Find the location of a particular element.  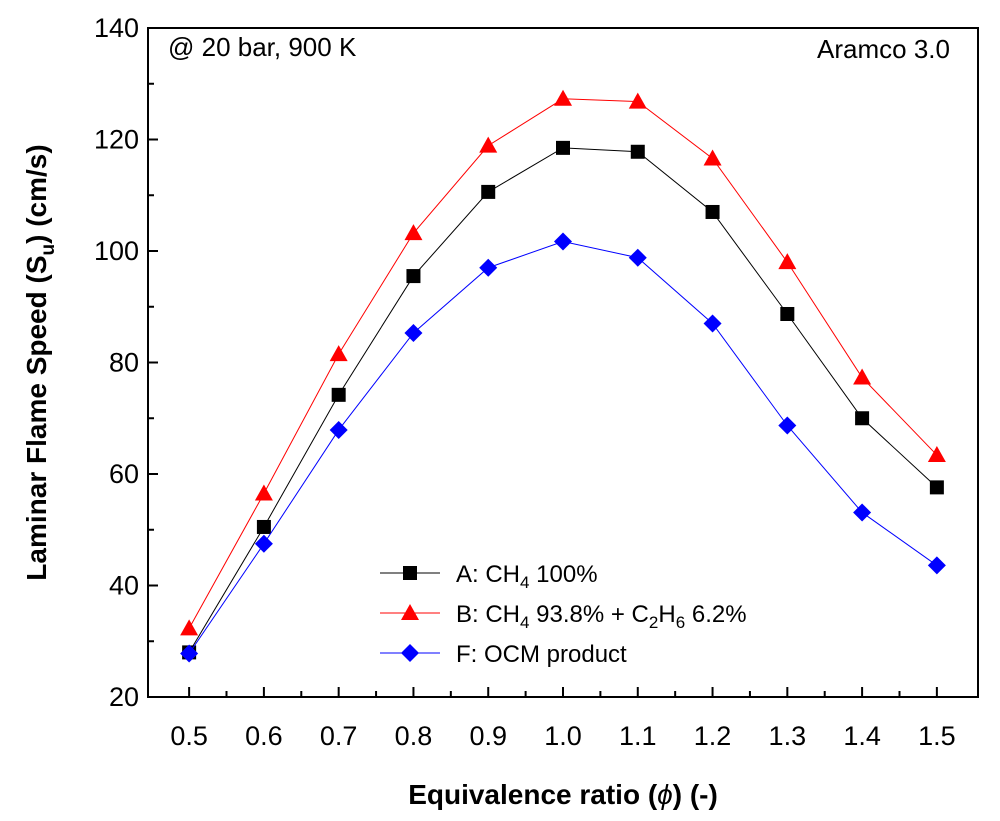

legend-label: F: OCM product is located at coordinates (541, 654).